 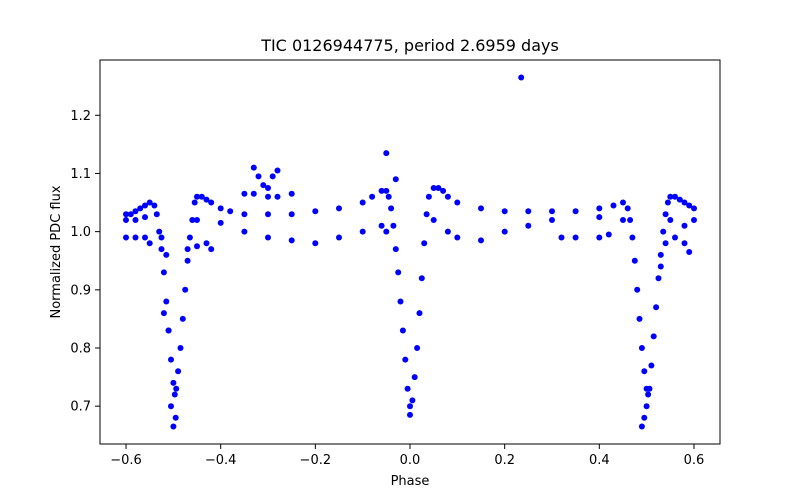 What do you see at coordinates (85, 262) in the screenshot?
I see `y-ticks: 0.7 0.8 0.9 1.0 1.1 1.2` at bounding box center [85, 262].